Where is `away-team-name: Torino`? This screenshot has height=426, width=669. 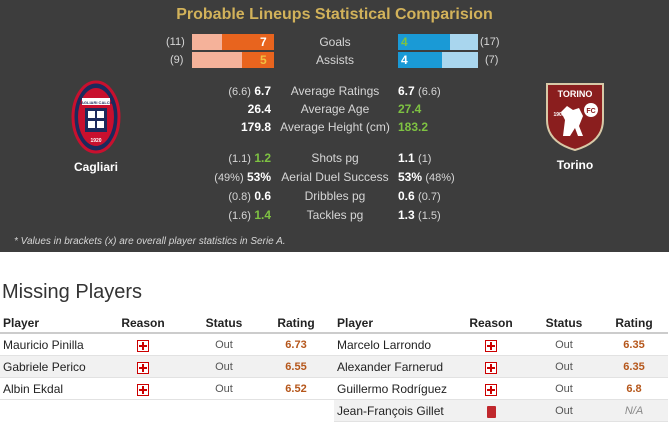 away-team-name: Torino is located at coordinates (575, 165).